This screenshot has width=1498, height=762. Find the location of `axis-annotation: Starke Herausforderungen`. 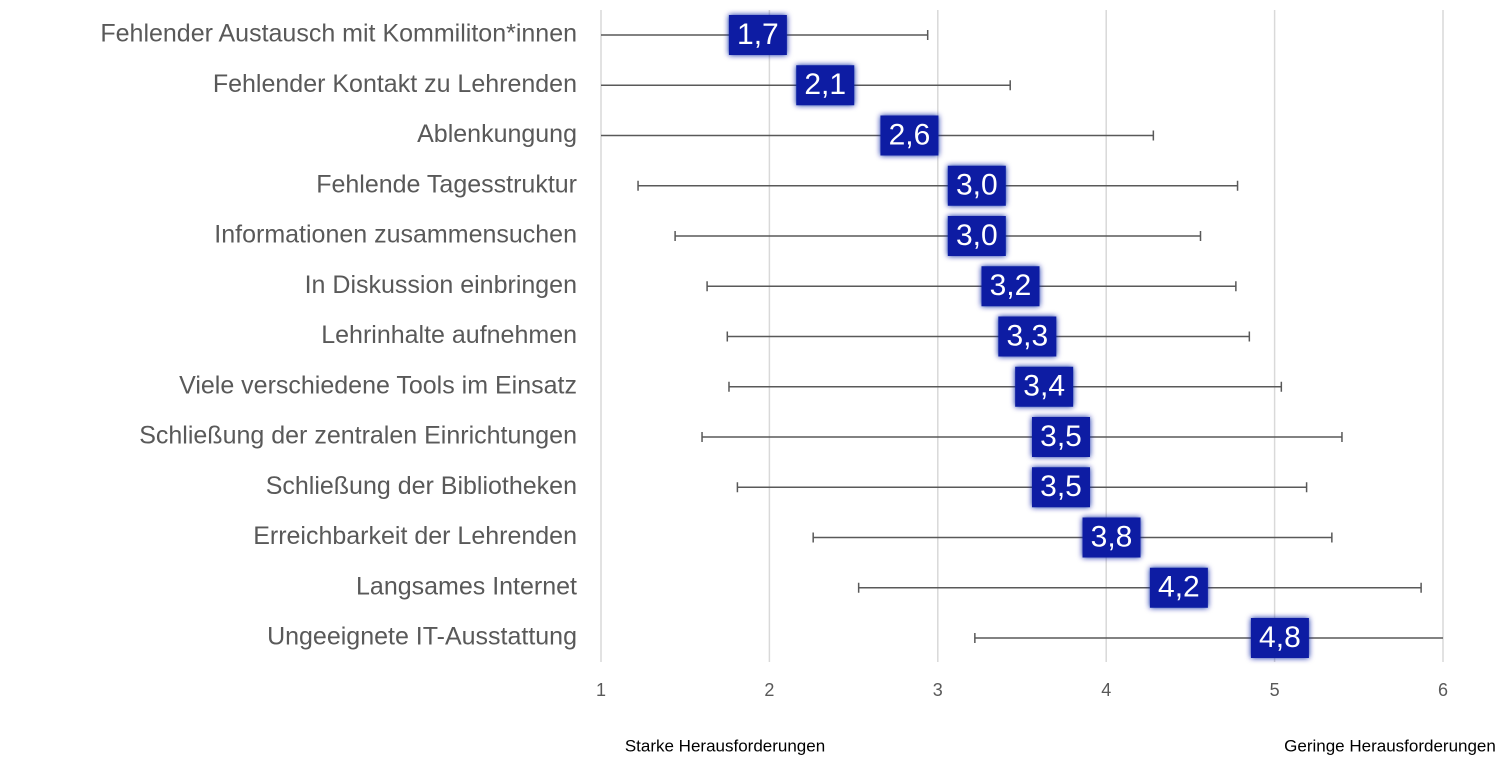

axis-annotation: Starke Herausforderungen is located at coordinates (725, 745).